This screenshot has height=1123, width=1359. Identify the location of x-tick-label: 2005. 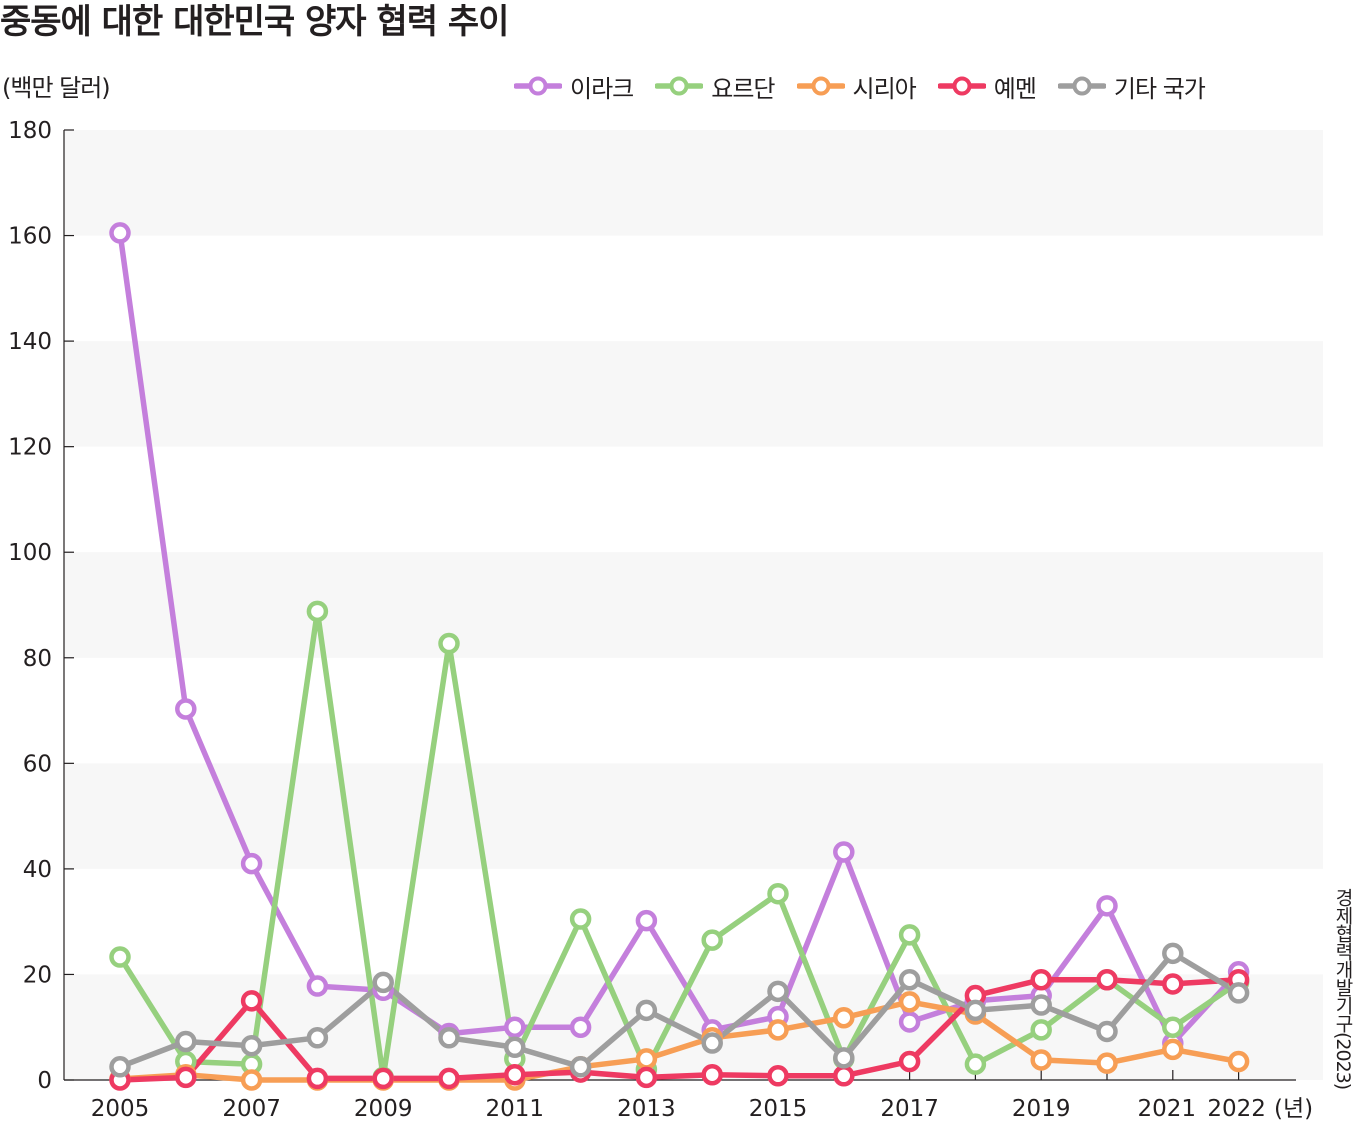
(120, 1109).